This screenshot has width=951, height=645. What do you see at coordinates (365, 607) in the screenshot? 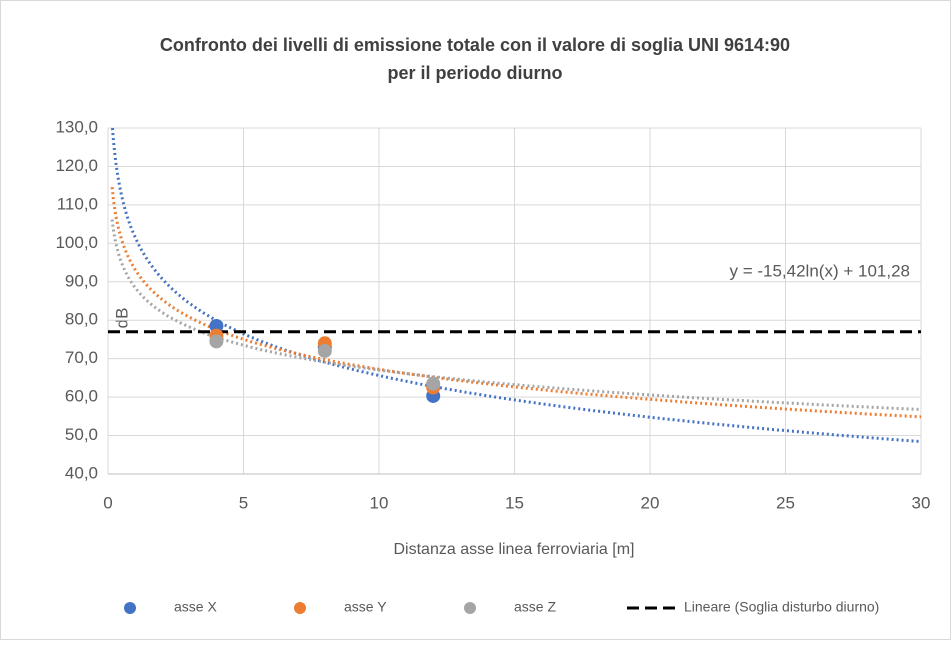
I see `legend-label: asse Y` at bounding box center [365, 607].